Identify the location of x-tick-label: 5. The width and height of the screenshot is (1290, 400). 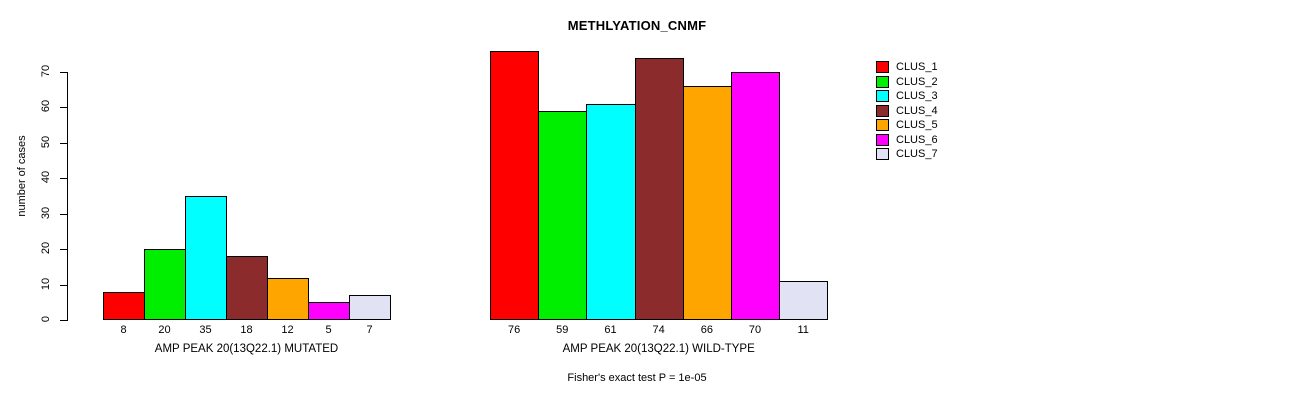
(328, 330).